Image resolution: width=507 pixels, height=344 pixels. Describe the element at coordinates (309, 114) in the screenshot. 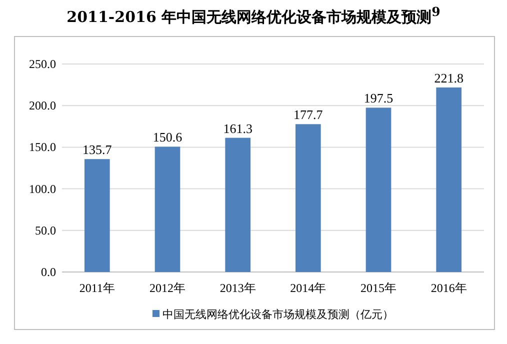

I see `data-label: 177.7` at that location.